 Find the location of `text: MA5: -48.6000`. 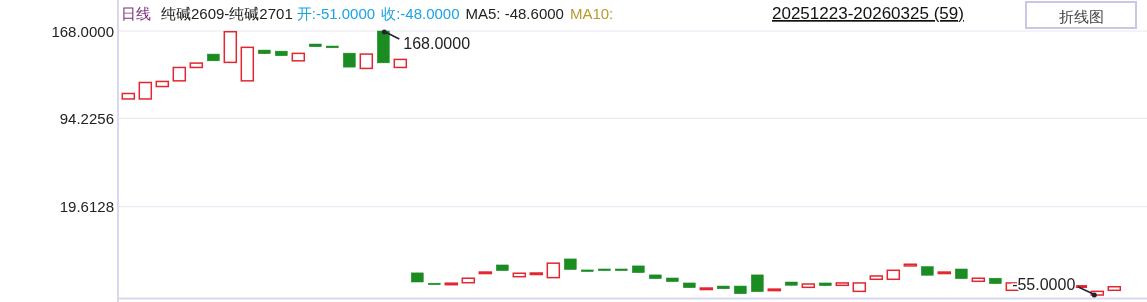

text: MA5: -48.6000 is located at coordinates (514, 13).